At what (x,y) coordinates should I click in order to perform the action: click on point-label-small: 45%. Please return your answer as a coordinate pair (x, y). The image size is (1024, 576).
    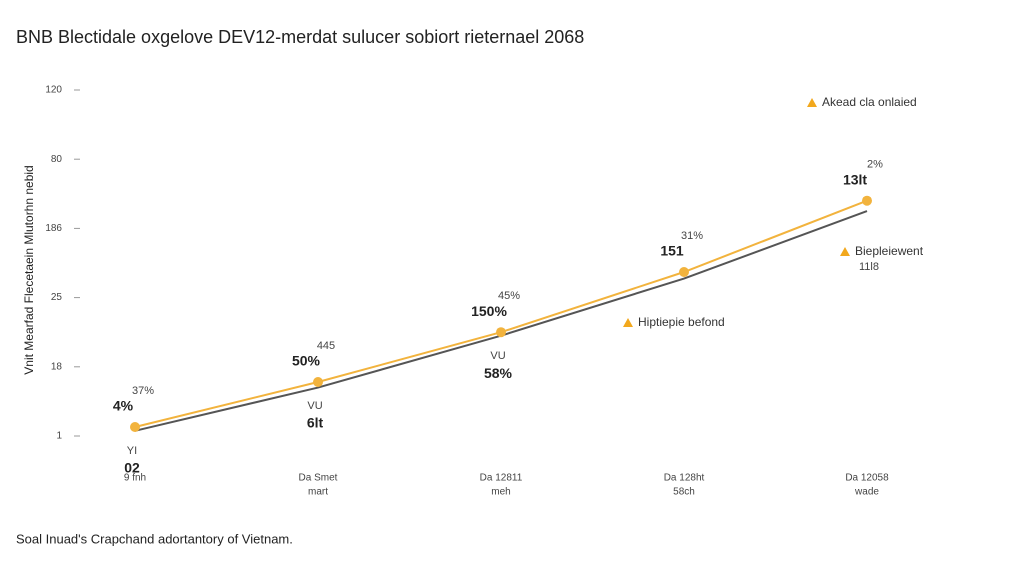
    Looking at the image, I should click on (509, 296).